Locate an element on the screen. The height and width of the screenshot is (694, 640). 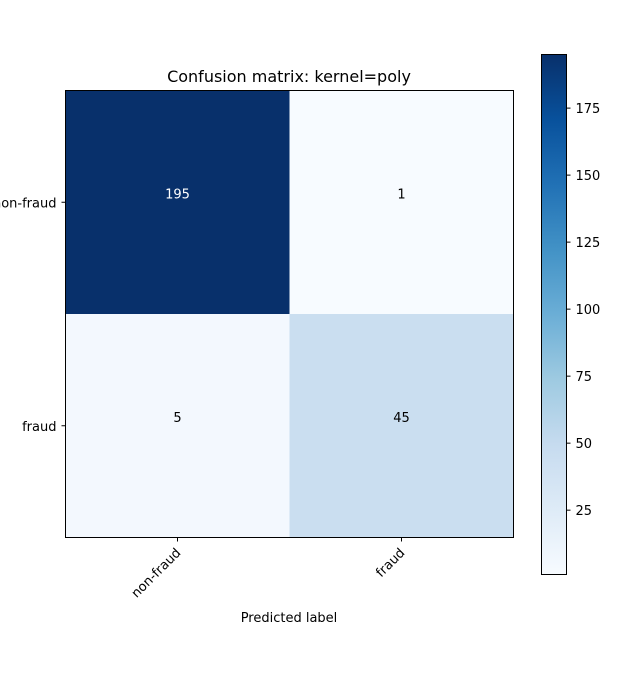
colorbar-tick-label: 50 is located at coordinates (584, 444).